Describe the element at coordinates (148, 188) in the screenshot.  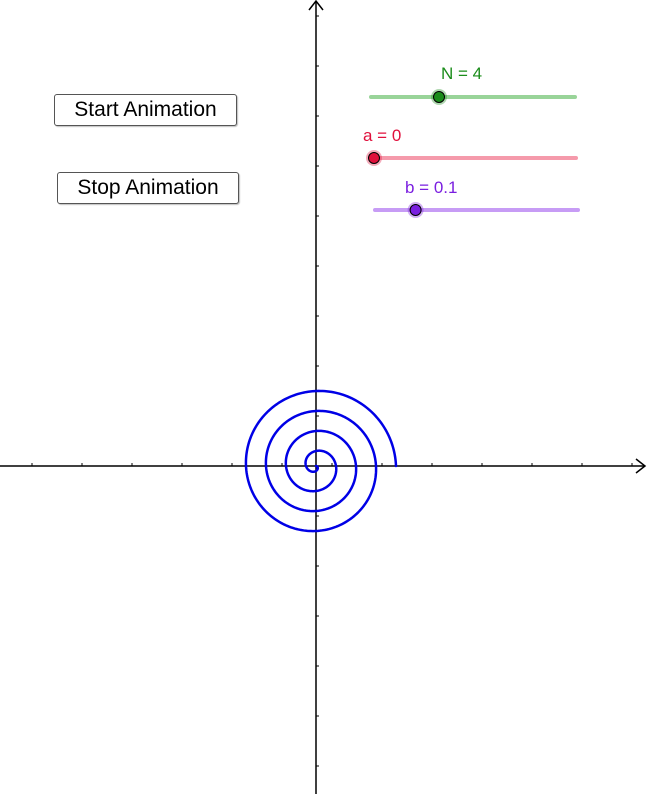
I see `stop-animation-button: Stop Animation` at that location.